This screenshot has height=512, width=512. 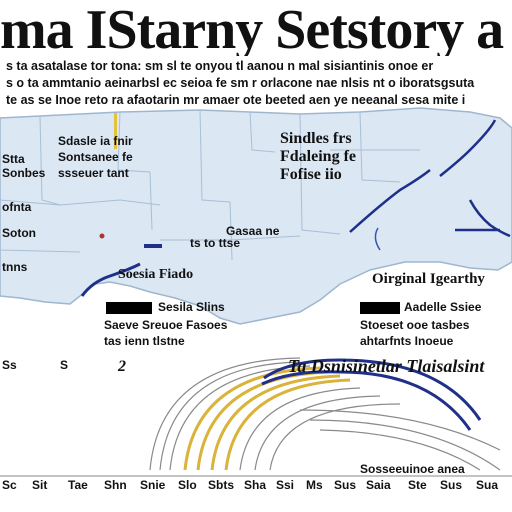 I want to click on gulf-coast-line, so click(x=110, y=279).